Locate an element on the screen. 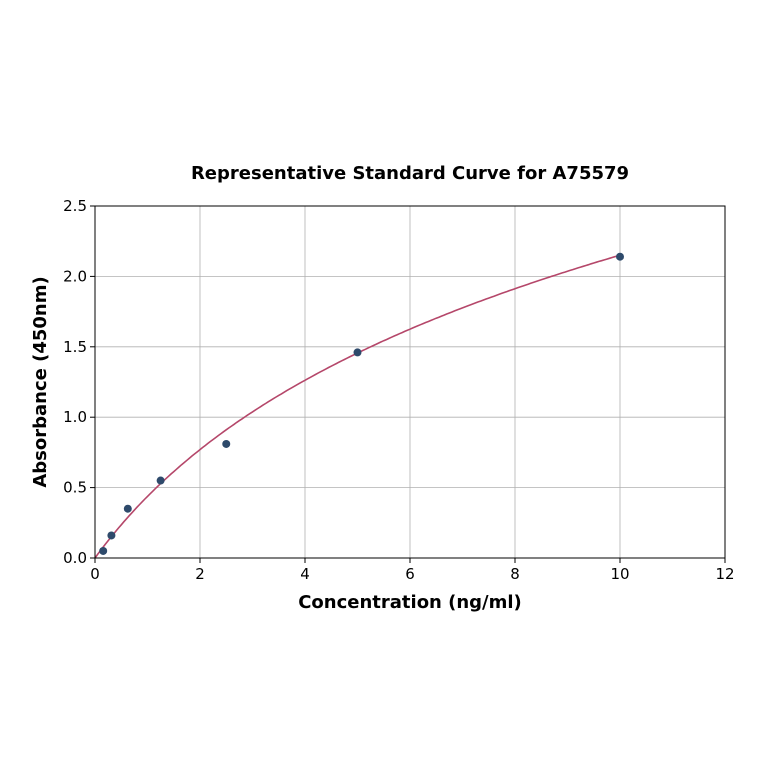 The height and width of the screenshot is (764, 764). x-tick-label: 2 is located at coordinates (200, 574).